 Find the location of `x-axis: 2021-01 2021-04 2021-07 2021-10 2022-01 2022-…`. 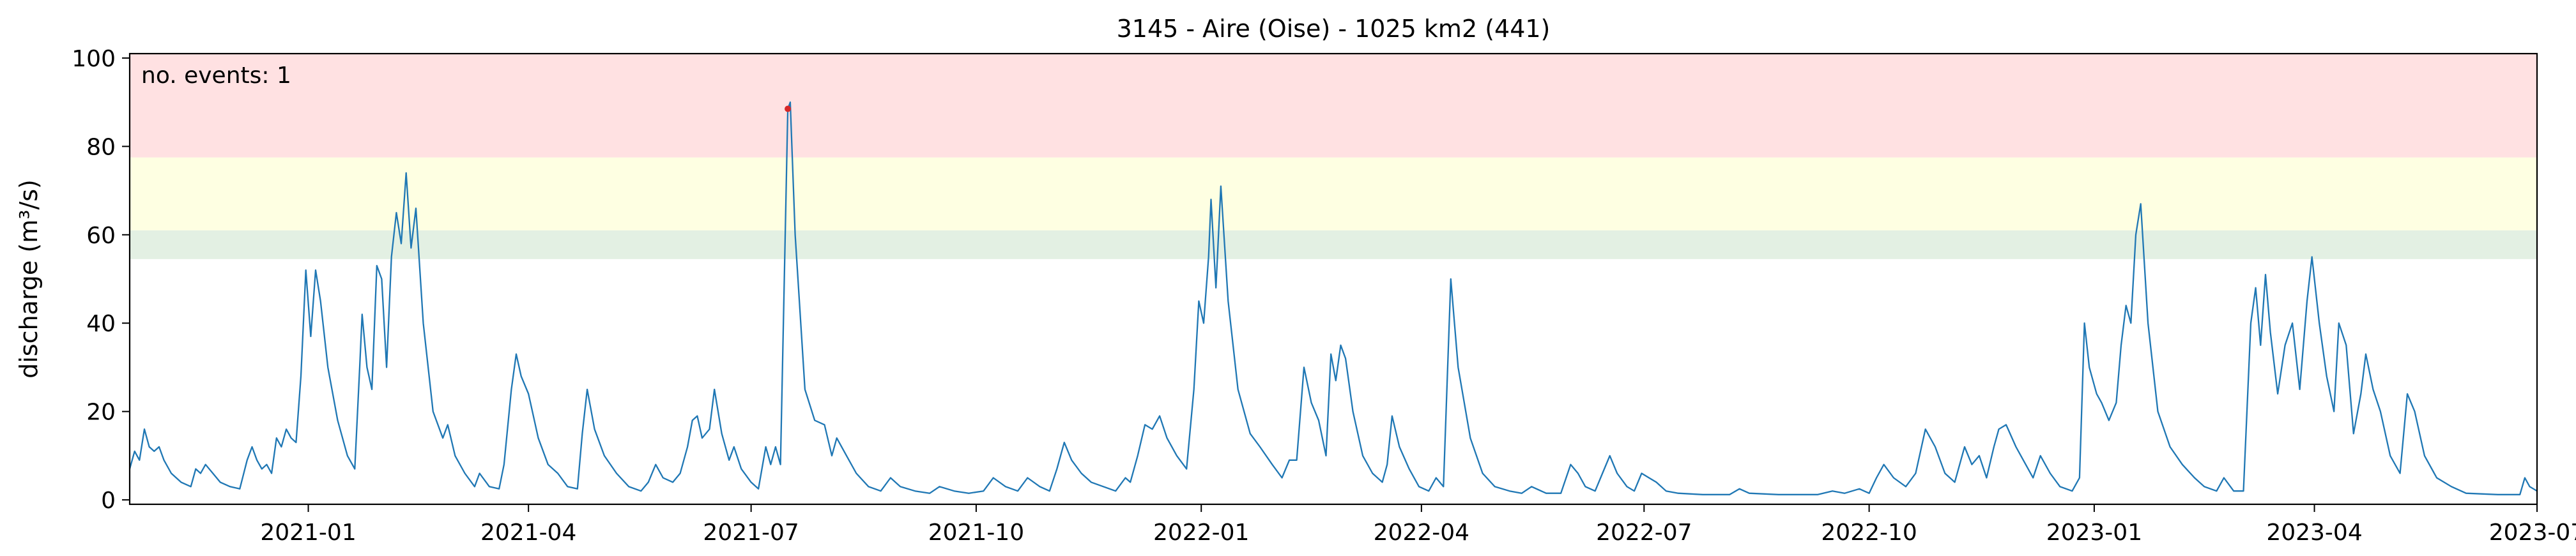

x-axis: 2021-01 2021-04 2021-07 2021-10 2022-01 2022-… is located at coordinates (1418, 525).